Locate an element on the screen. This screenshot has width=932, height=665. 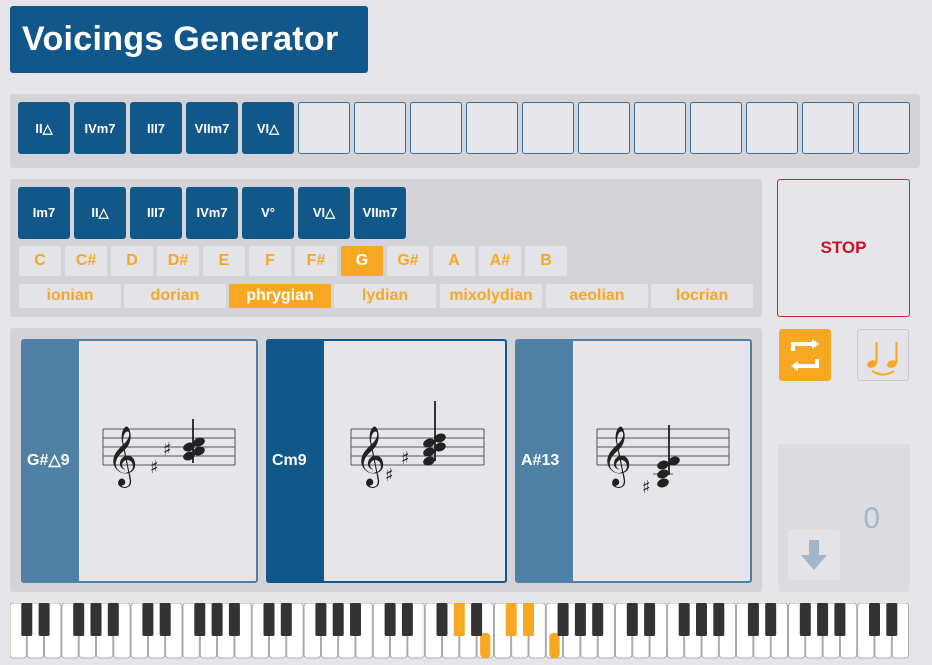
key-button-d: D is located at coordinates (132, 261).